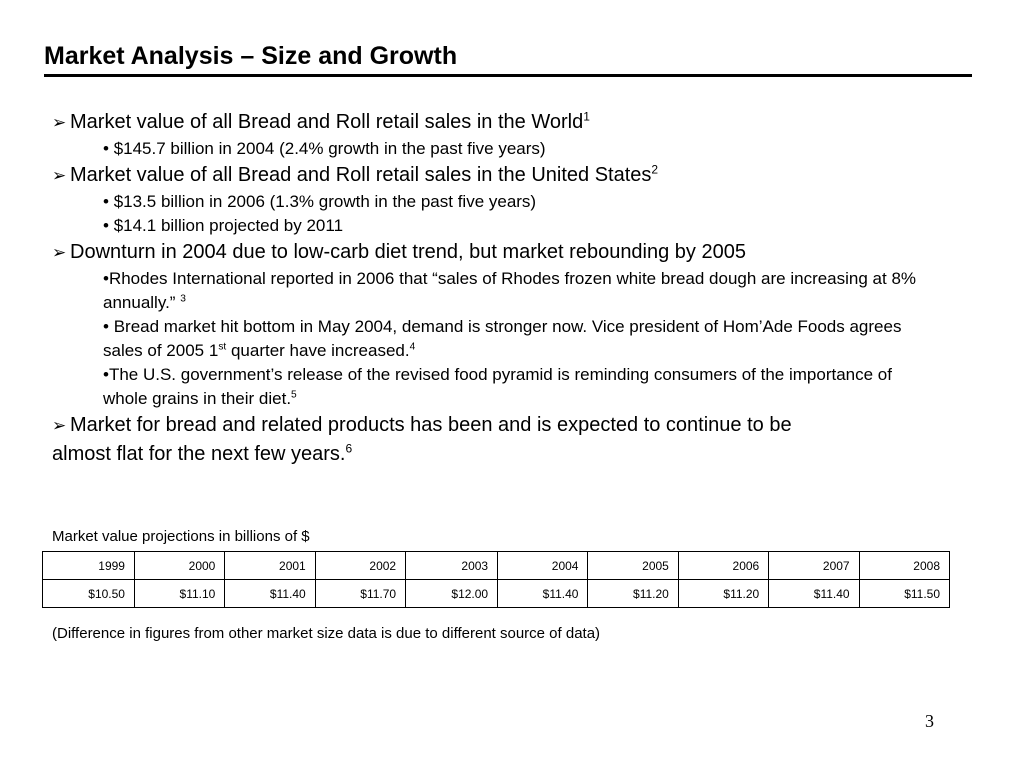  What do you see at coordinates (904, 565) in the screenshot?
I see `year-cell: 2008` at bounding box center [904, 565].